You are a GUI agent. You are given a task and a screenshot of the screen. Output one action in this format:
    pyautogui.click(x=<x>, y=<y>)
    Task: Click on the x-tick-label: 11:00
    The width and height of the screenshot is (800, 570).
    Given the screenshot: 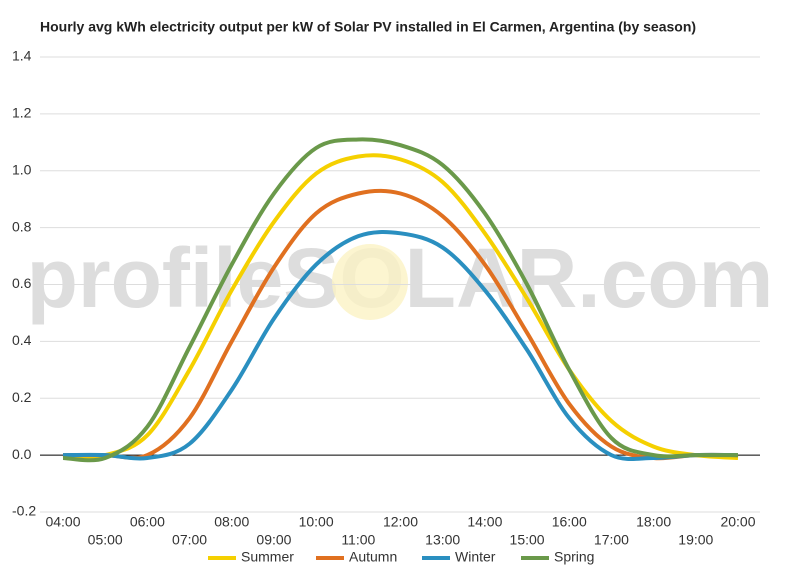 What is the action you would take?
    pyautogui.click(x=358, y=540)
    